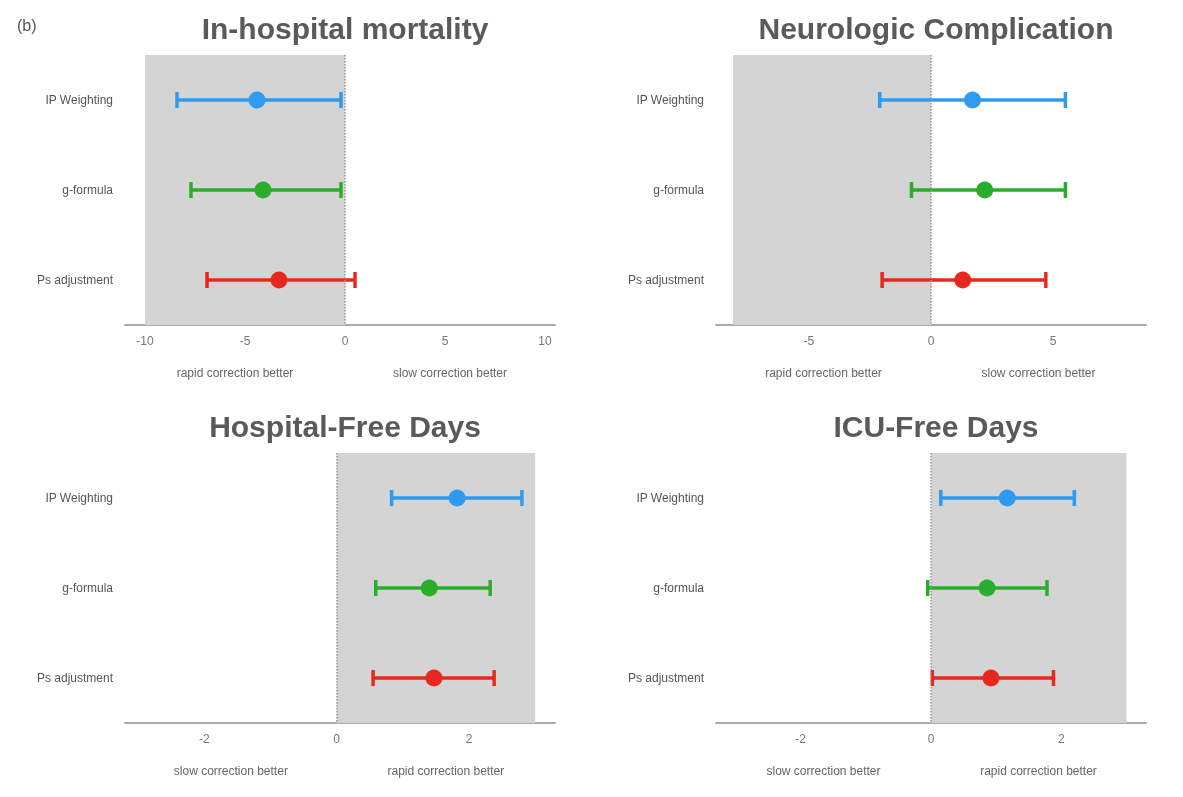 This screenshot has height=797, width=1183. I want to click on x-tick-label: -10, so click(145, 341).